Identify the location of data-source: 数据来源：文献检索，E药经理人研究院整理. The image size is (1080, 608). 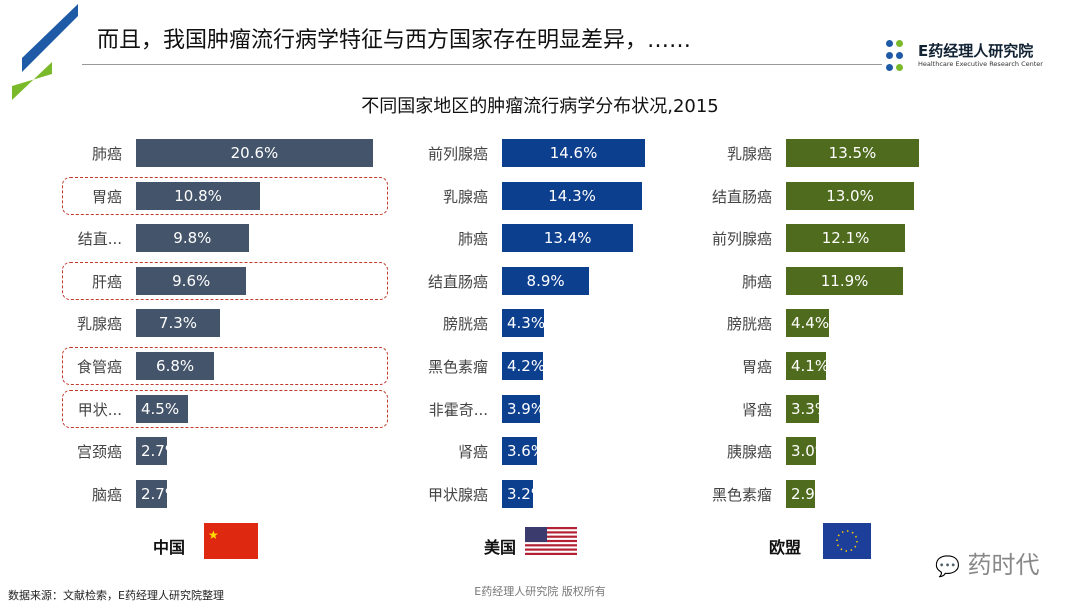
(116, 595).